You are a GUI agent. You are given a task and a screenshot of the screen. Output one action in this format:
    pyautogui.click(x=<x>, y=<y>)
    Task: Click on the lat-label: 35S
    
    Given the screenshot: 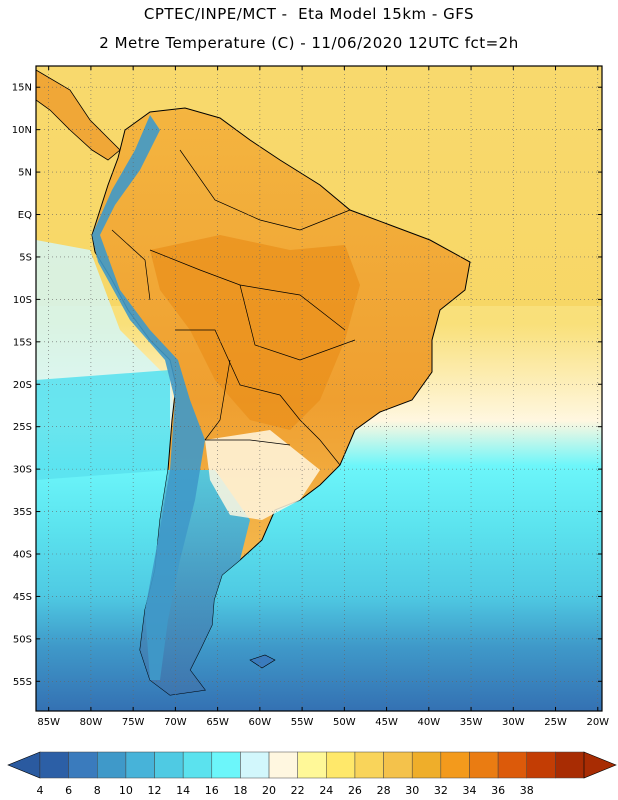 What is the action you would take?
    pyautogui.click(x=22, y=512)
    